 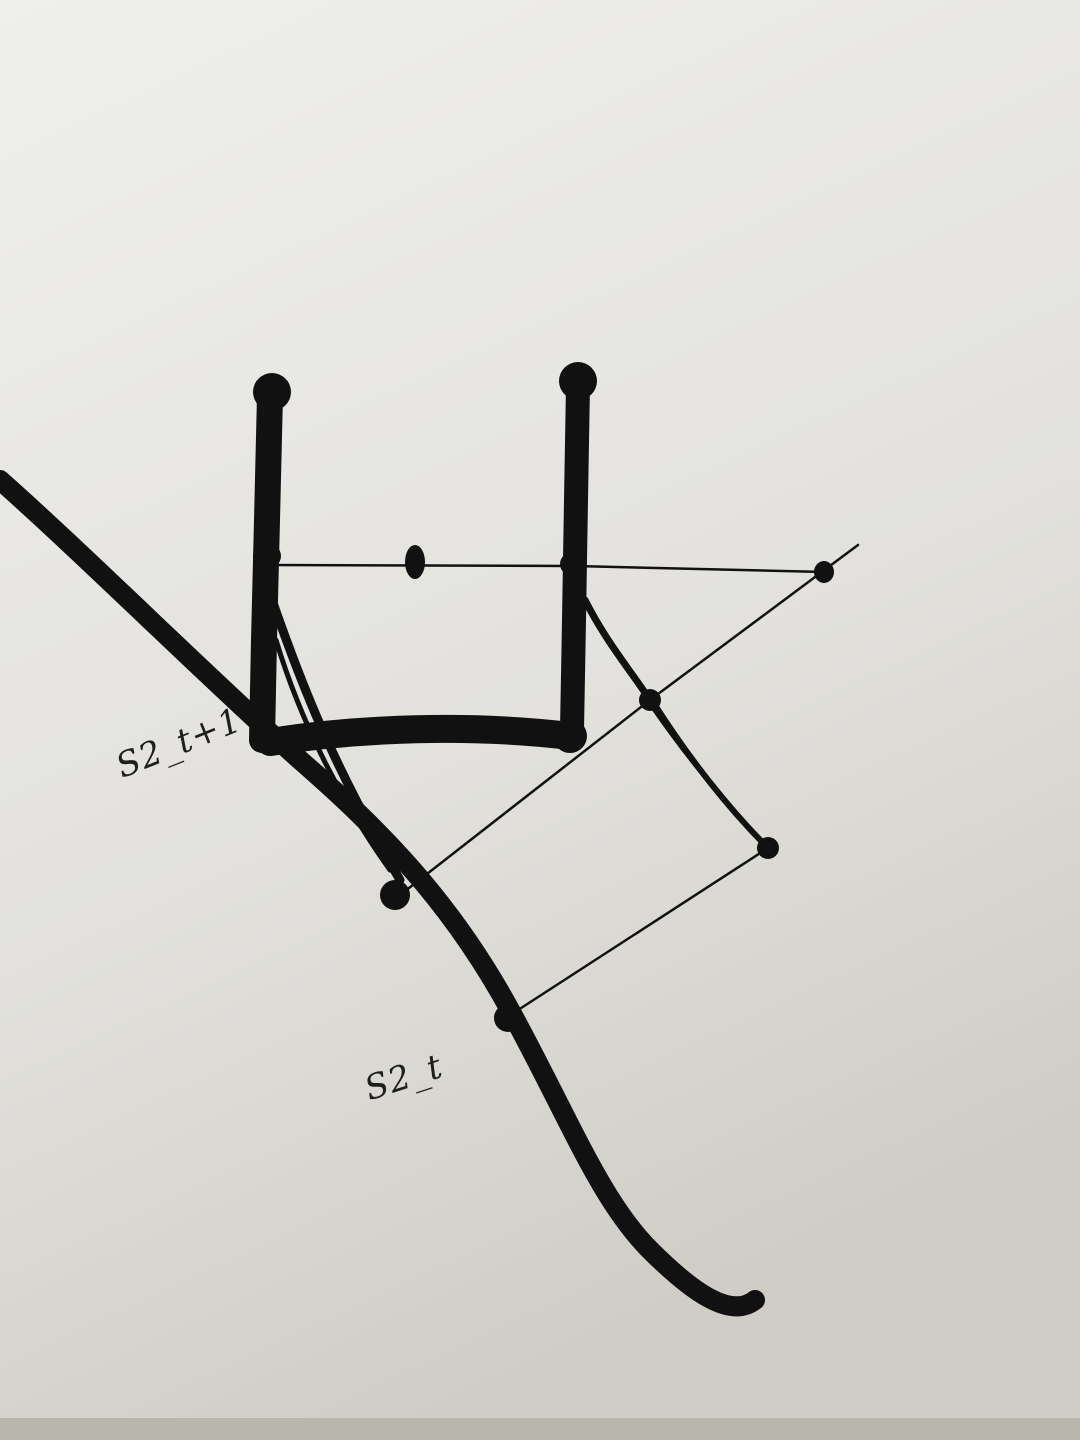 I want to click on table-edge, so click(x=540, y=1429).